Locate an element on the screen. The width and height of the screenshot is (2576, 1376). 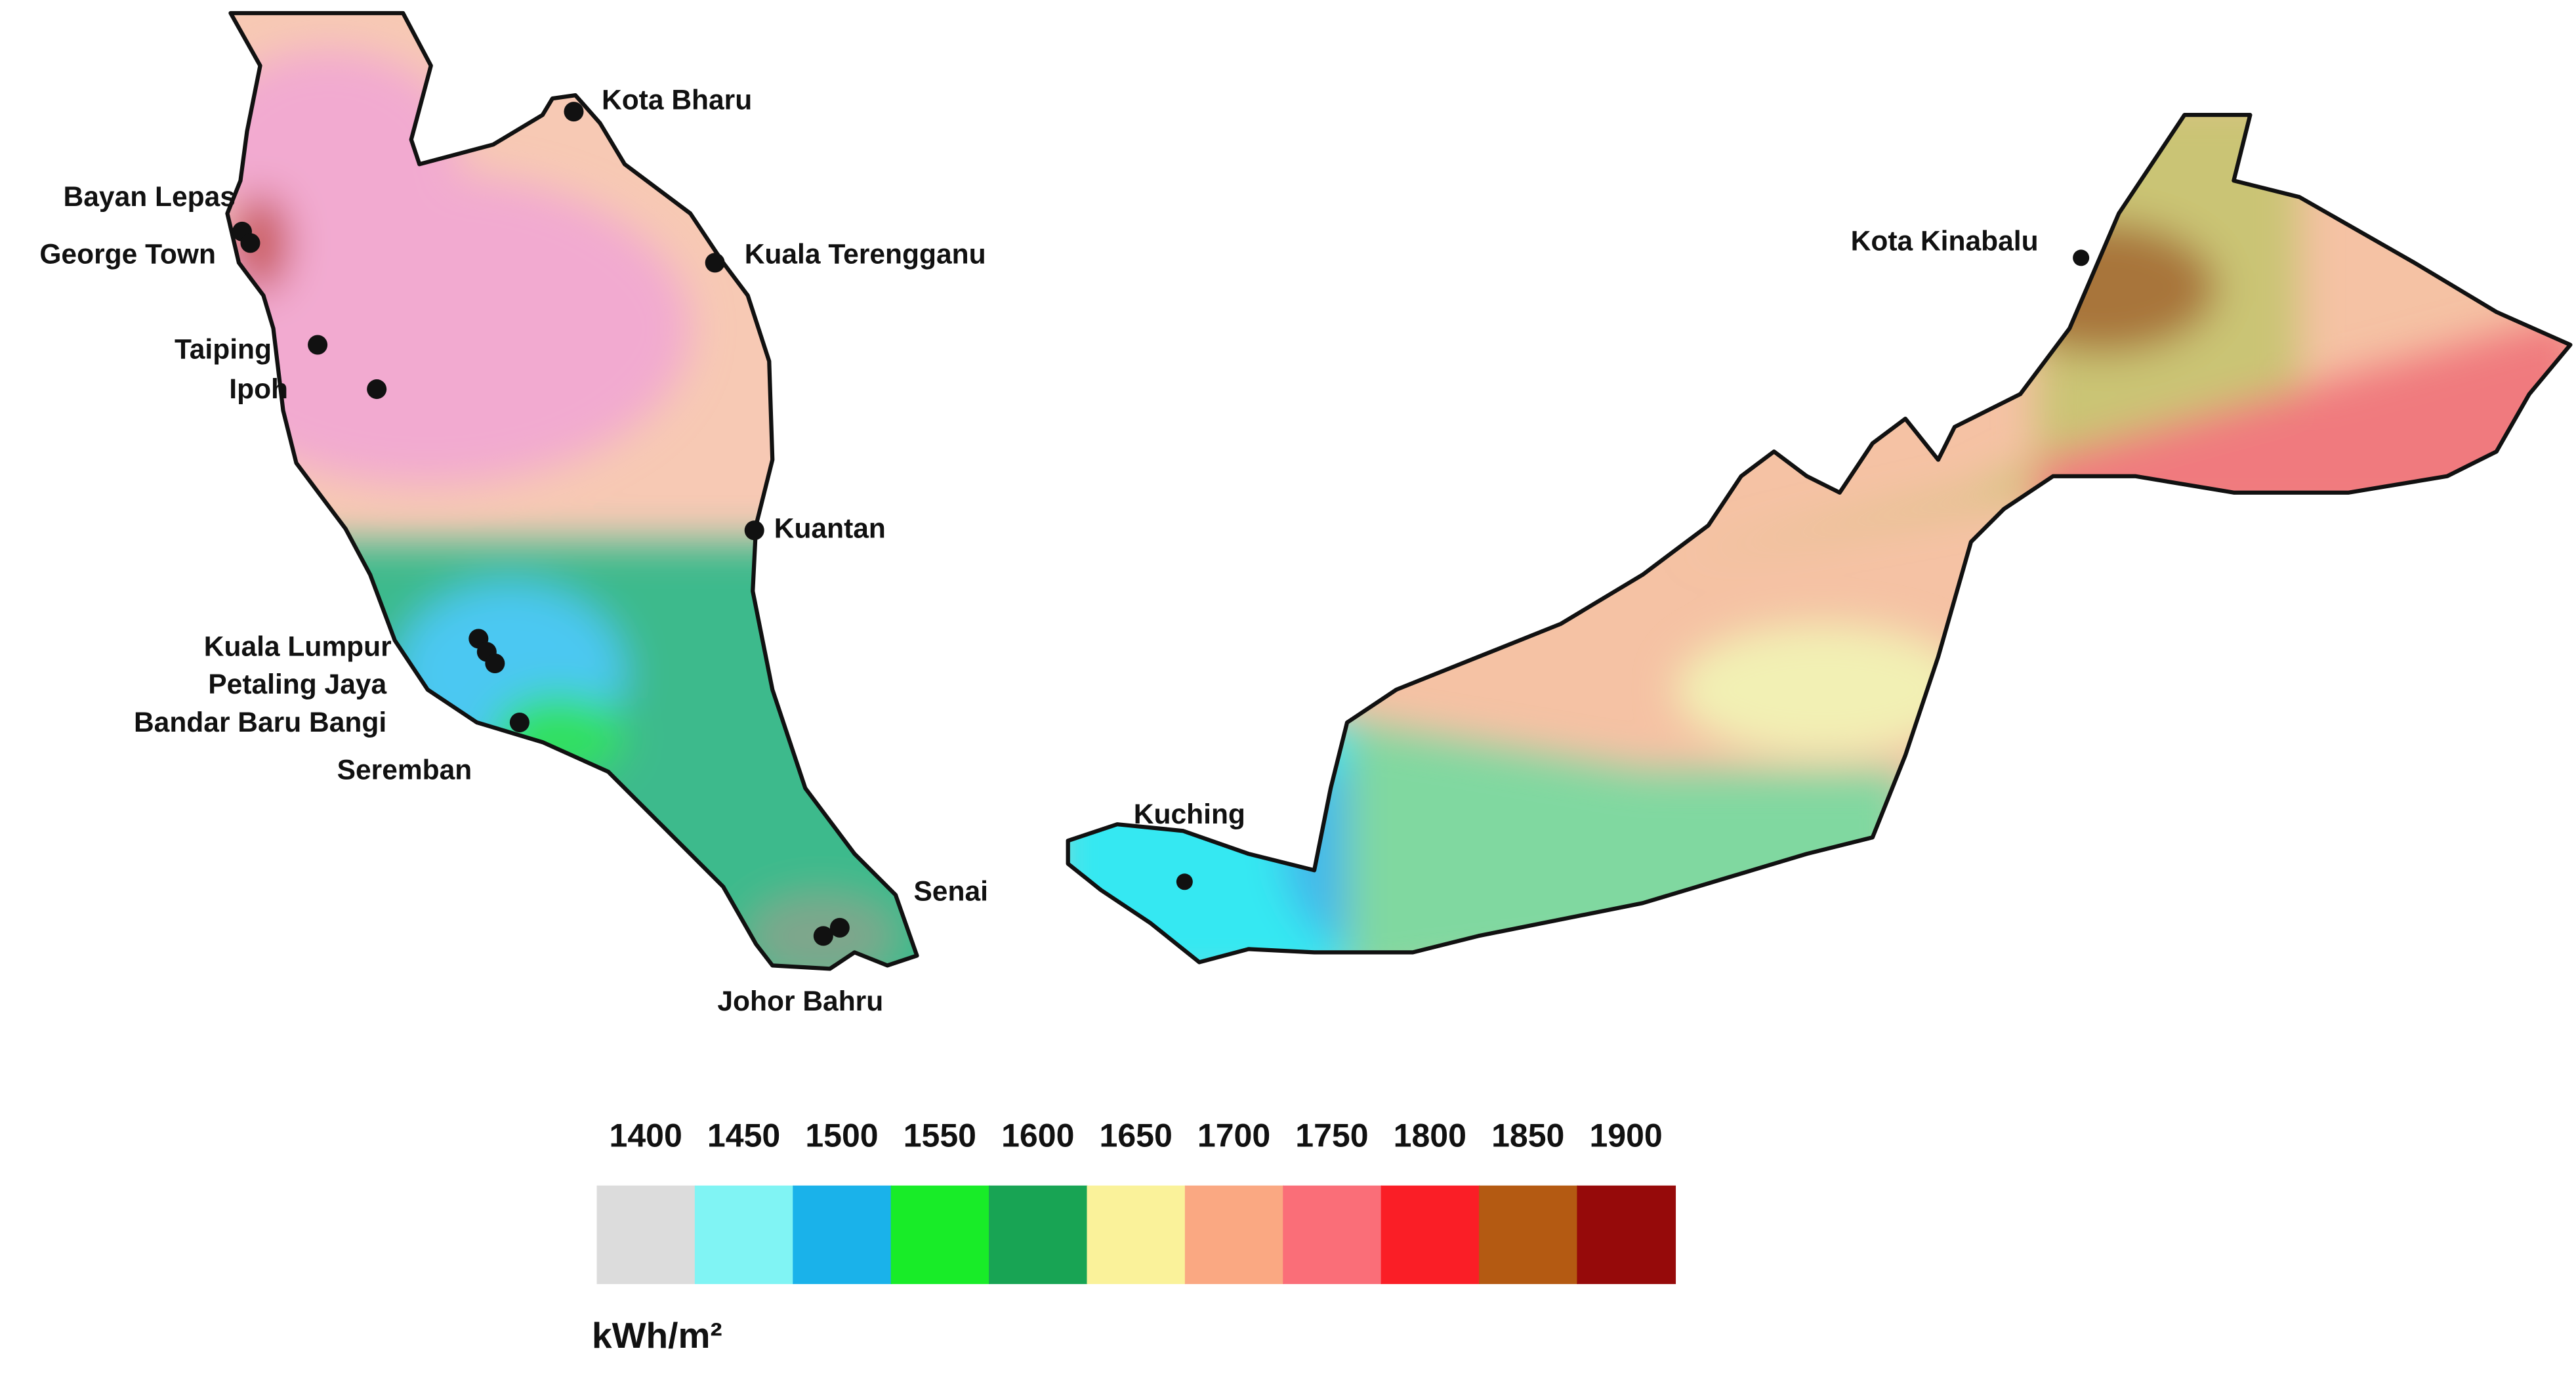
city-label: Seremban is located at coordinates (405, 769).